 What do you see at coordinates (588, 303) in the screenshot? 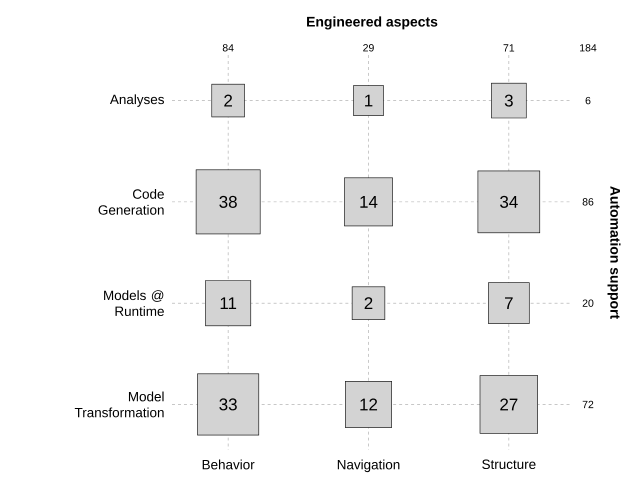
I see `text: 20` at bounding box center [588, 303].